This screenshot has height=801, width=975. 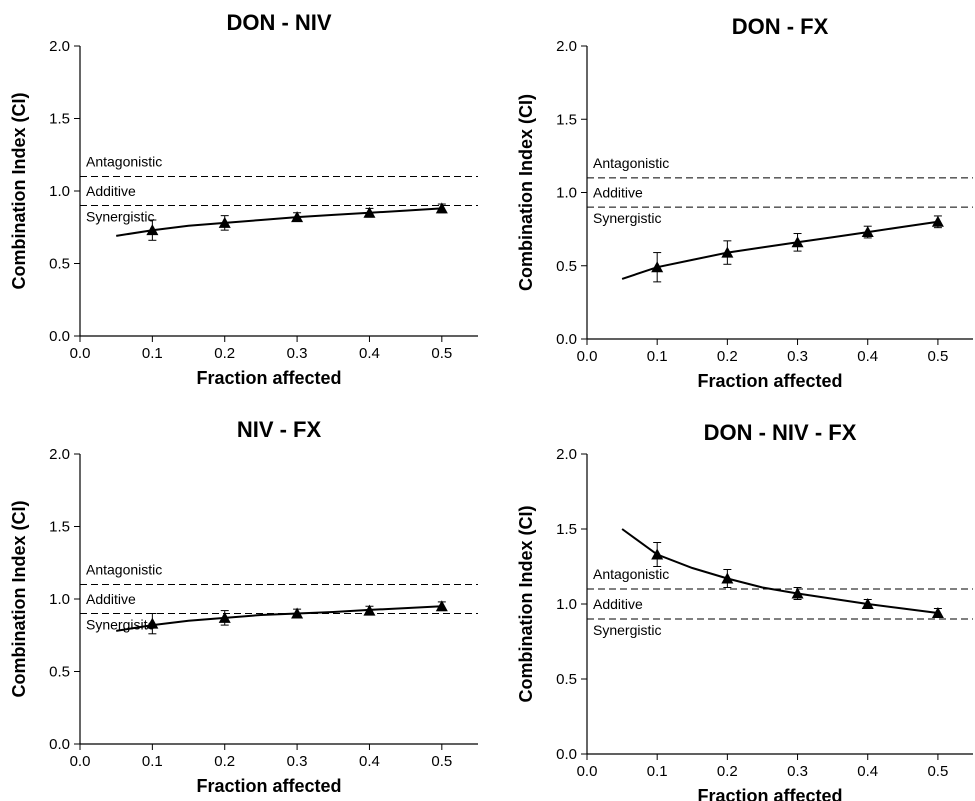 I want to click on chart-title: DON - FX, so click(x=780, y=26).